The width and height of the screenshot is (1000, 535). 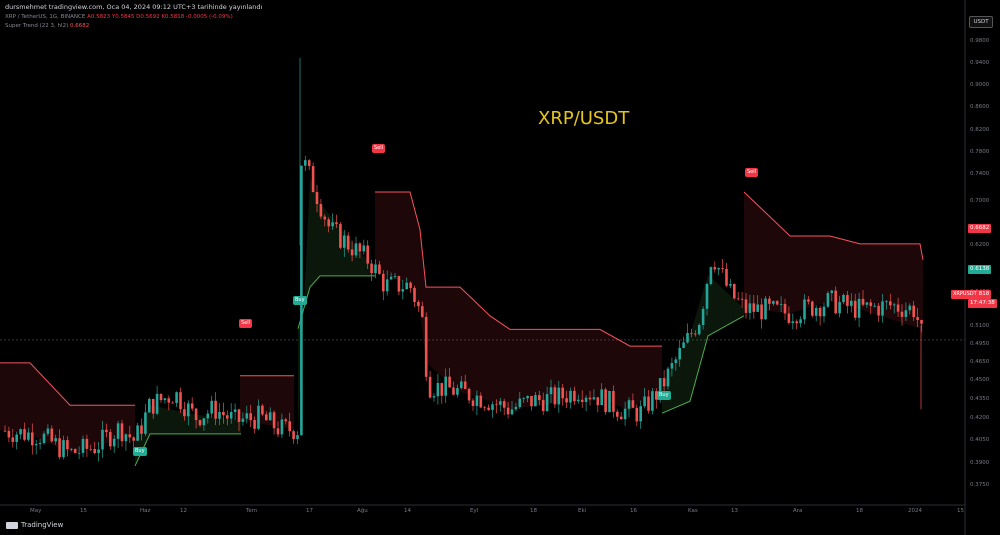 I want to click on currency-button: USDT, so click(x=981, y=22).